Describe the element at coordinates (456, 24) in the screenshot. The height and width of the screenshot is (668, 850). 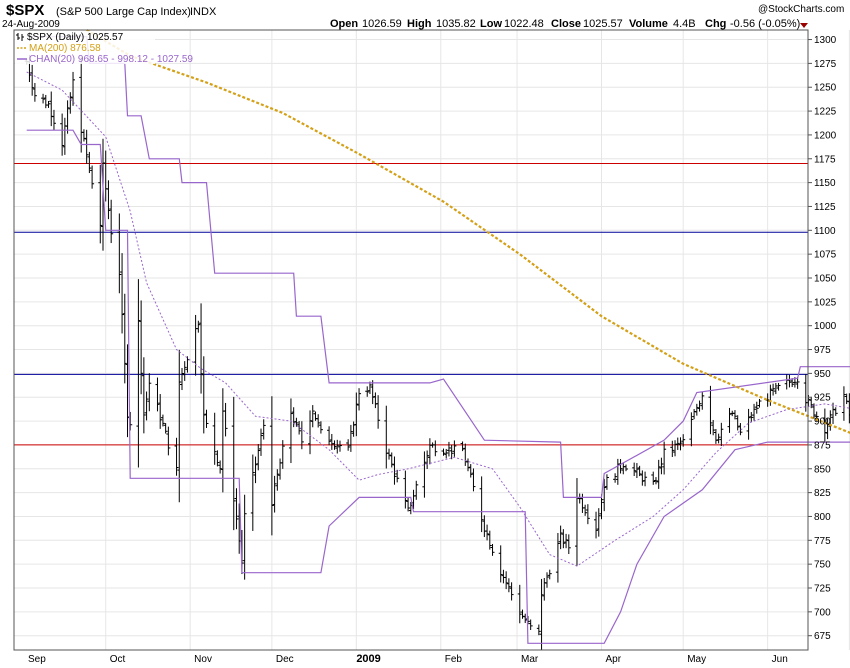
I see `stat-value-high: 1035.82` at that location.